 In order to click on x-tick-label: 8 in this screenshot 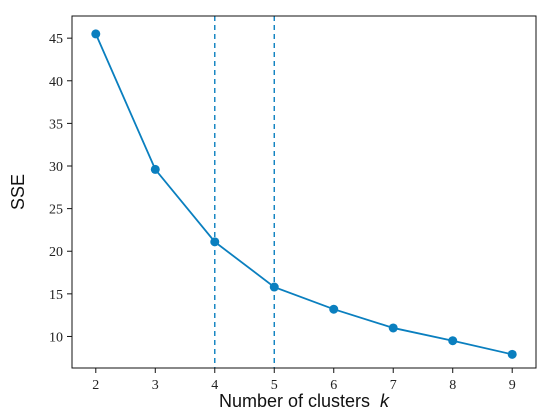, I will do `click(452, 385)`.